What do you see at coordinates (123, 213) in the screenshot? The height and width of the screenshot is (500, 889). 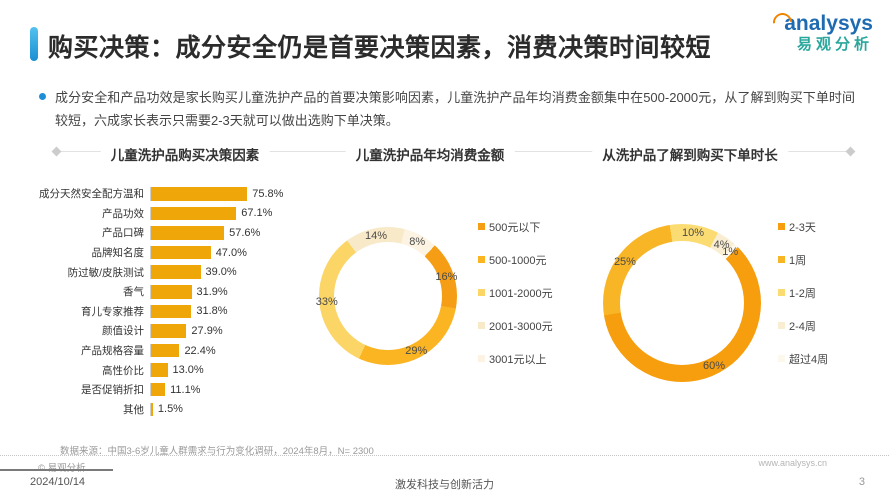 I see `bar-category-label: 产品功效` at bounding box center [123, 213].